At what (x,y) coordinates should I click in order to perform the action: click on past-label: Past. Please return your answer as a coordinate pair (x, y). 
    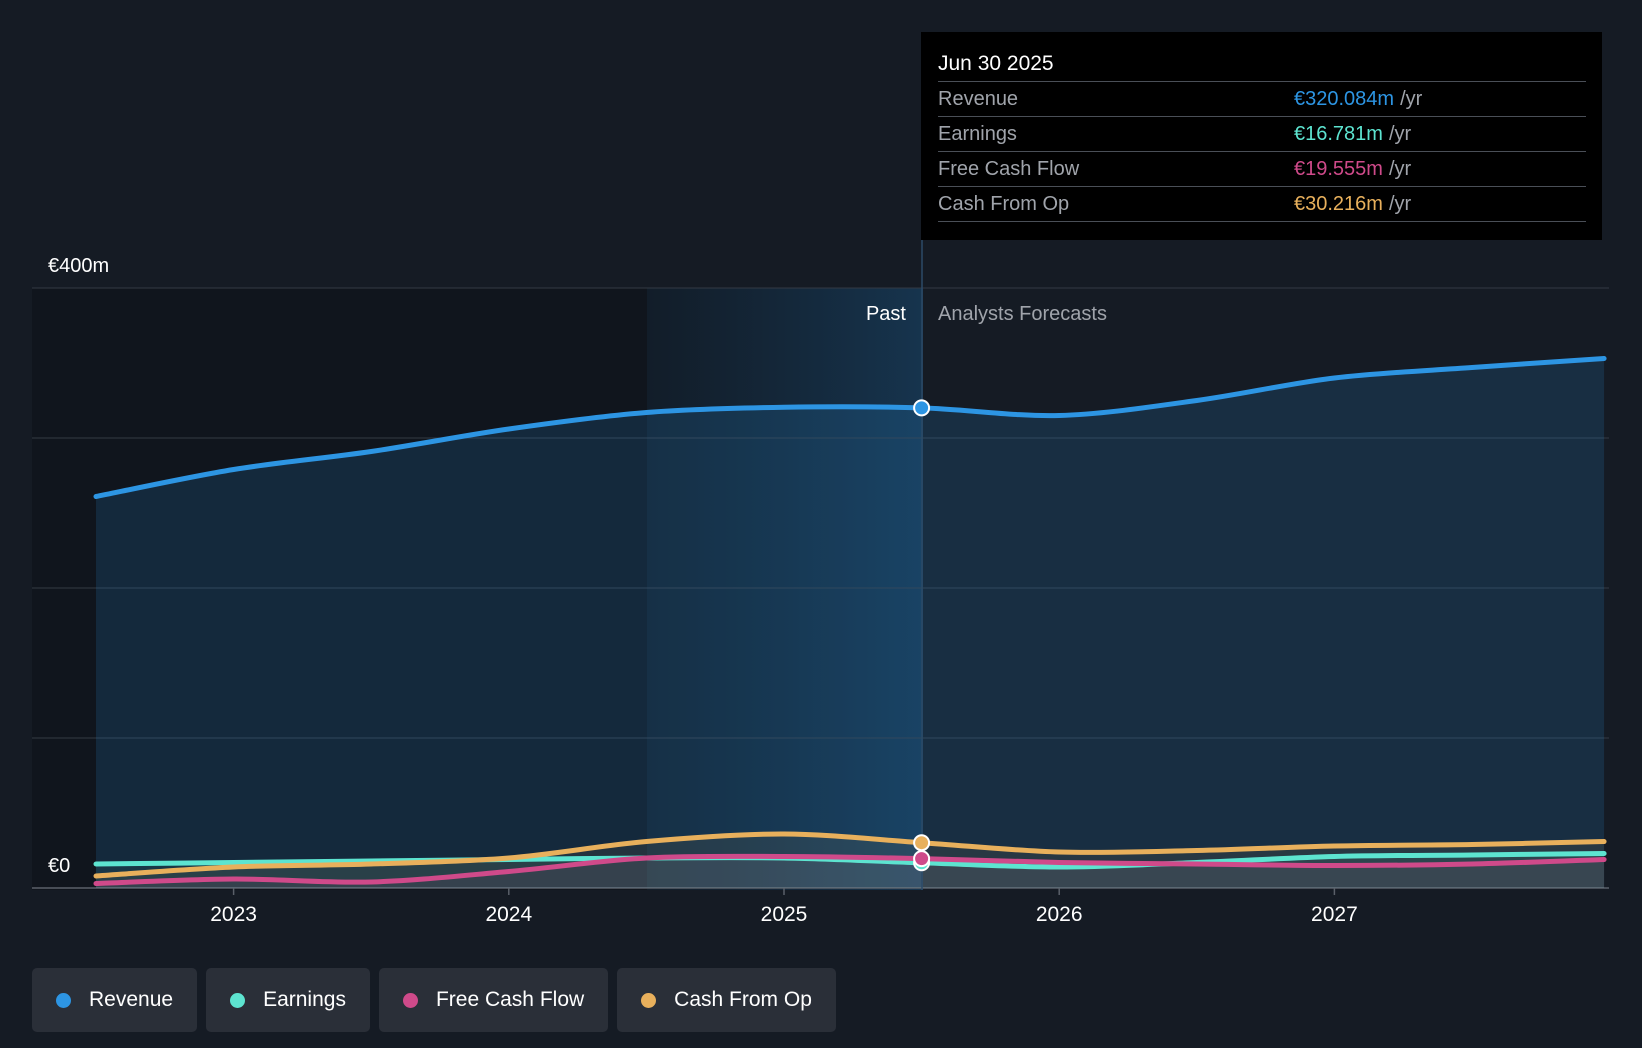
    Looking at the image, I should click on (886, 314).